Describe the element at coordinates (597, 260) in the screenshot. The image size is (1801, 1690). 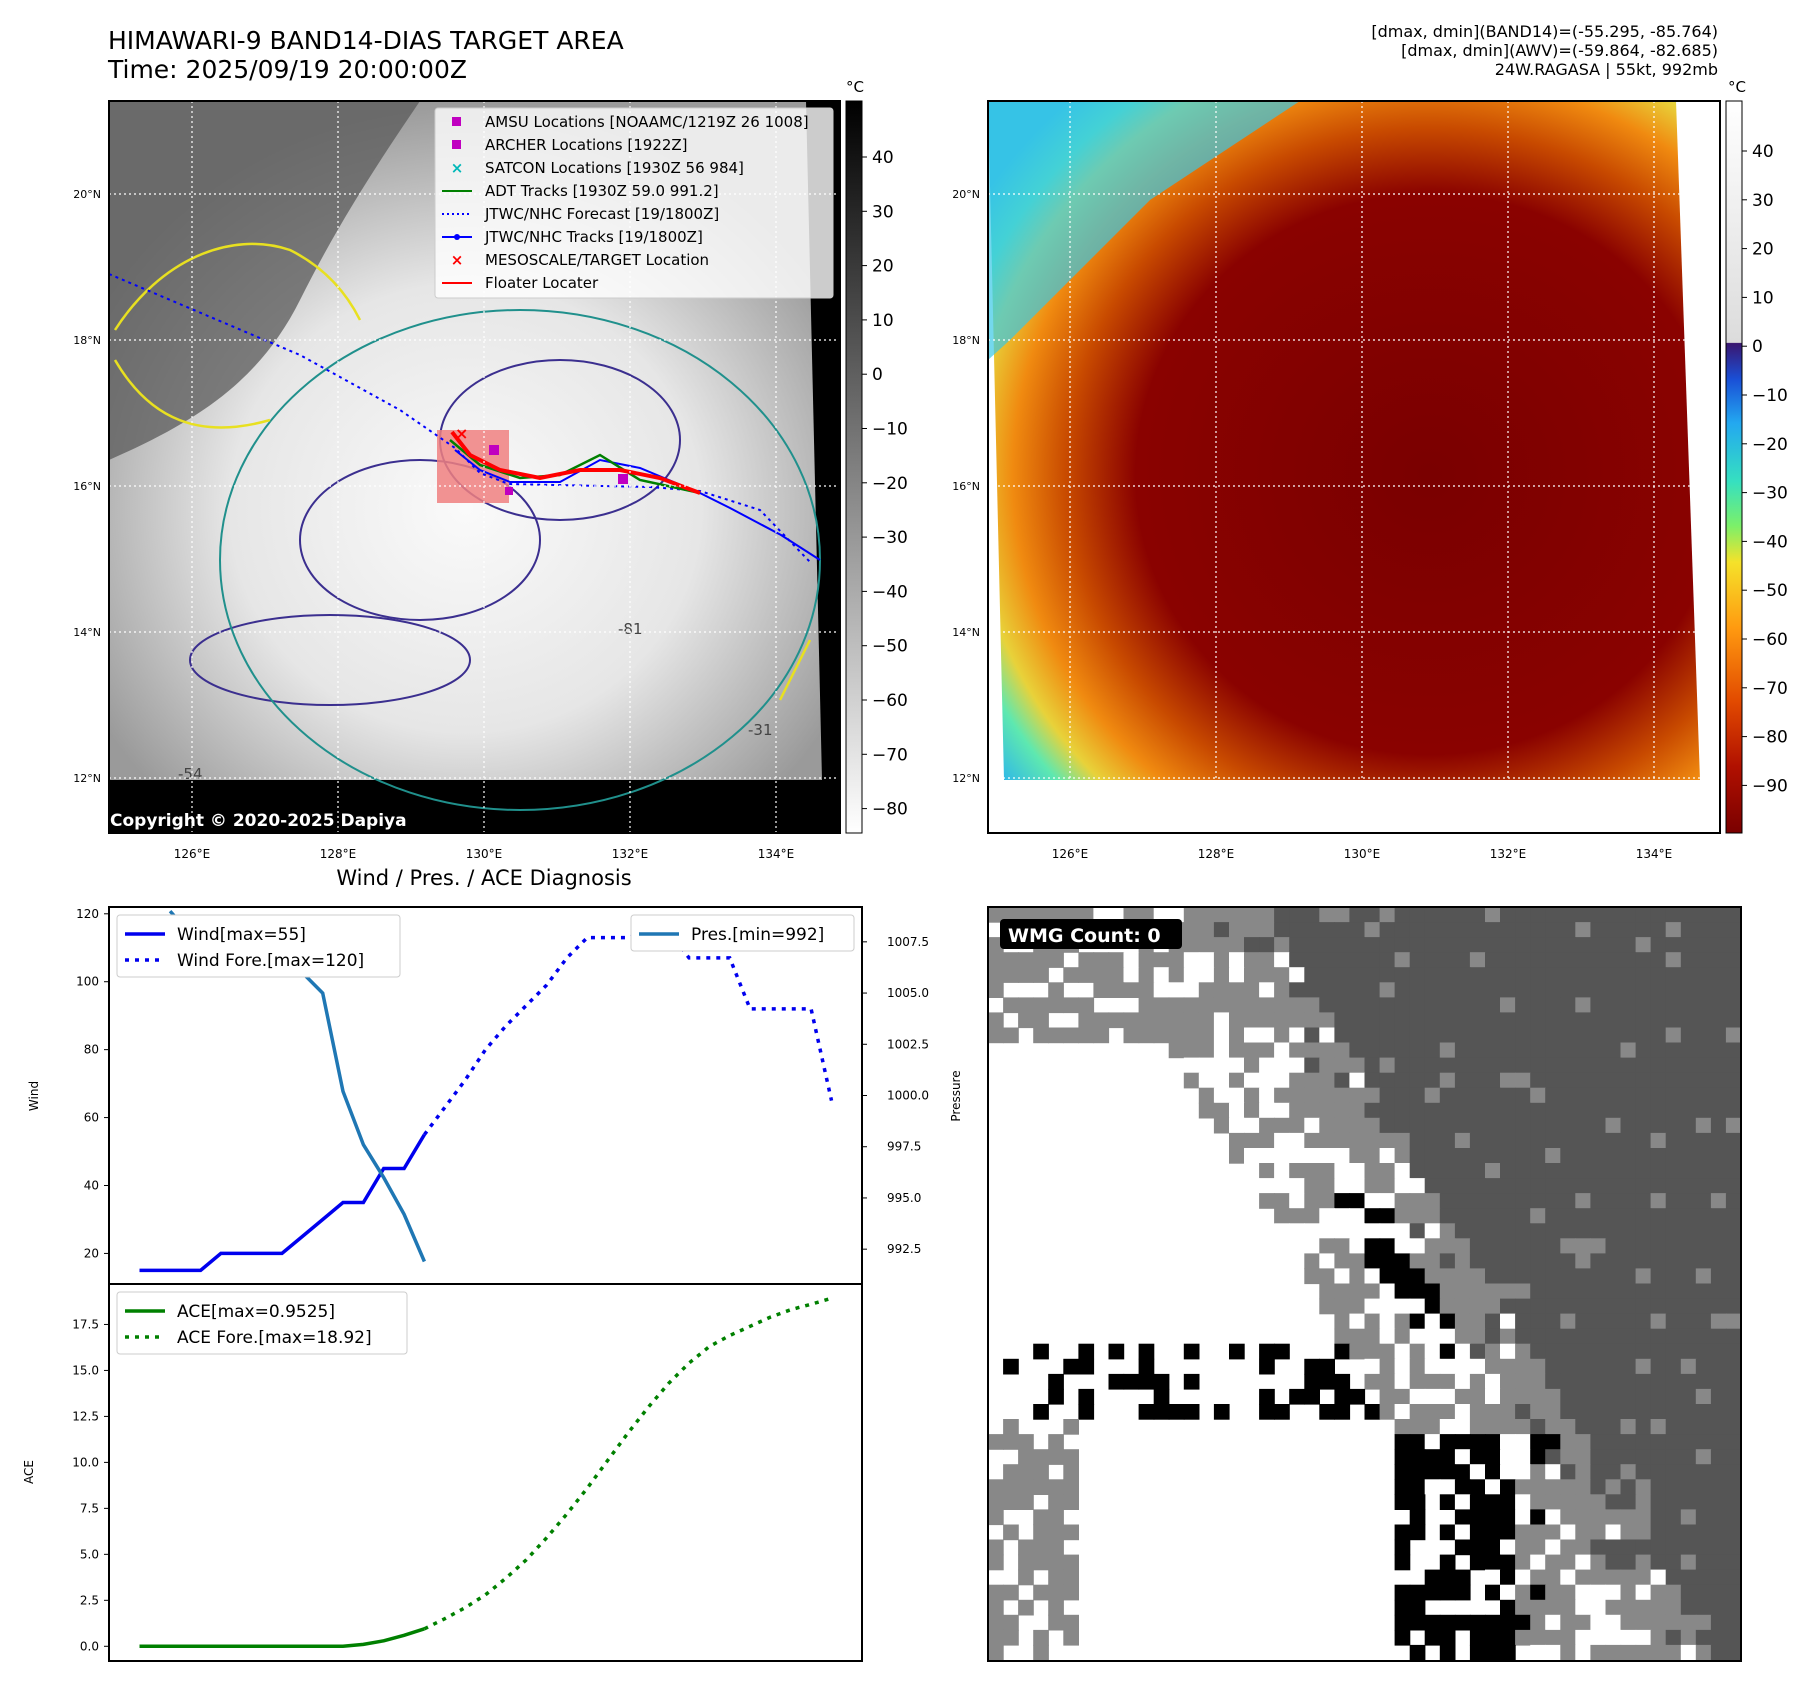
I see `legend-label: MESOSCALE/TARGET Location` at that location.